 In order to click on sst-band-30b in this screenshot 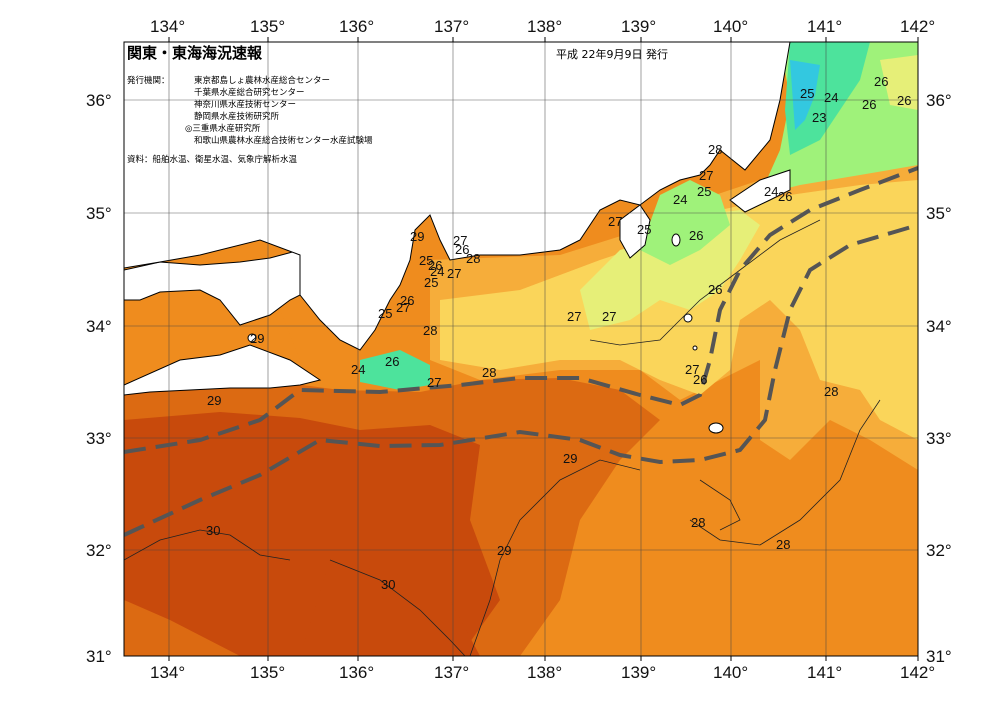, I will do `click(390, 608)`.